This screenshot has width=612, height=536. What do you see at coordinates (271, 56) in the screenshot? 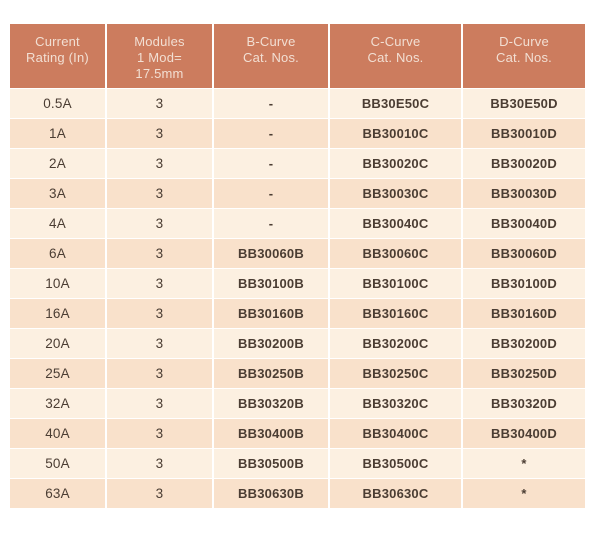
I see `column-header-b-curve: B-Curve Cat. Nos.` at bounding box center [271, 56].